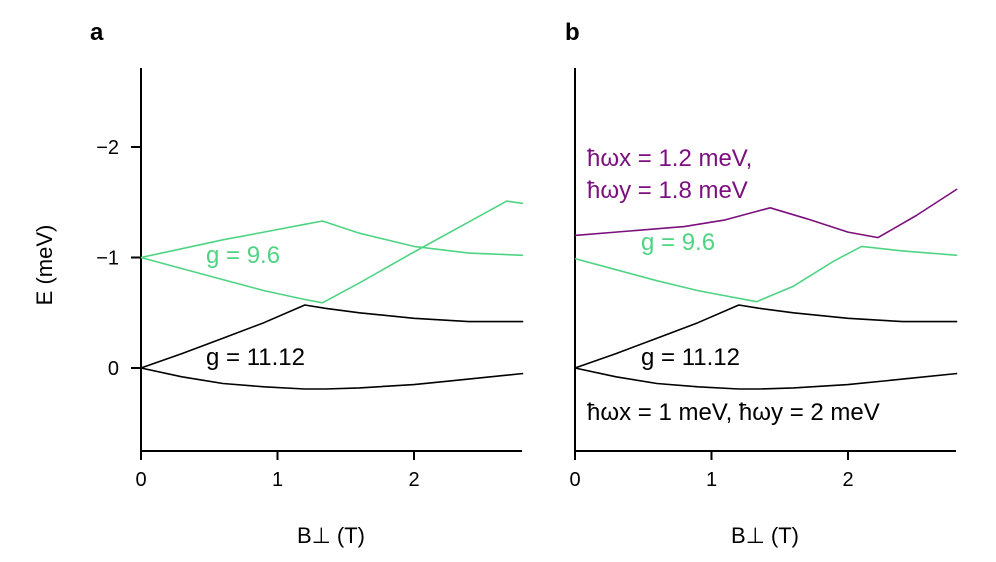  I want to click on y-tick-label-0: −2, so click(107, 148).